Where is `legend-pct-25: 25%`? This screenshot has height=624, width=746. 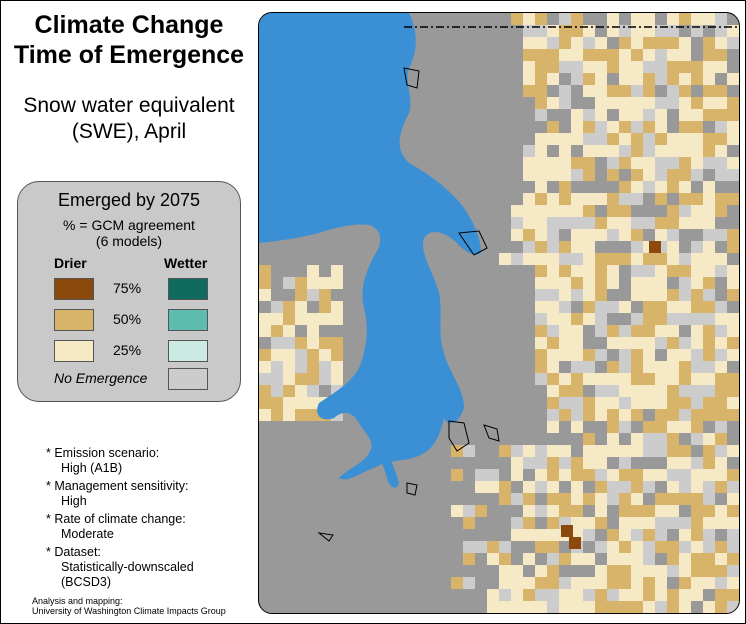
legend-pct-25: 25% is located at coordinates (127, 350).